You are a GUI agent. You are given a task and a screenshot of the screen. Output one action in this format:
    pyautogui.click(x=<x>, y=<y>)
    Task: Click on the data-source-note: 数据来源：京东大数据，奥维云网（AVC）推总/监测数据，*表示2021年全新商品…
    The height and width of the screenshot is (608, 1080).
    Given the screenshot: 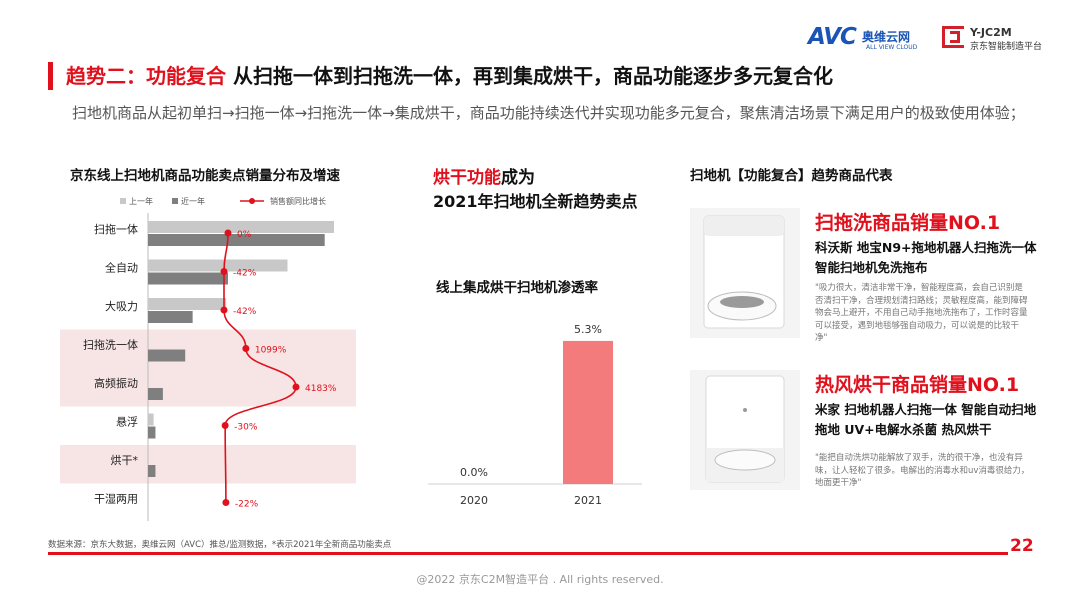 What is the action you would take?
    pyautogui.click(x=220, y=545)
    